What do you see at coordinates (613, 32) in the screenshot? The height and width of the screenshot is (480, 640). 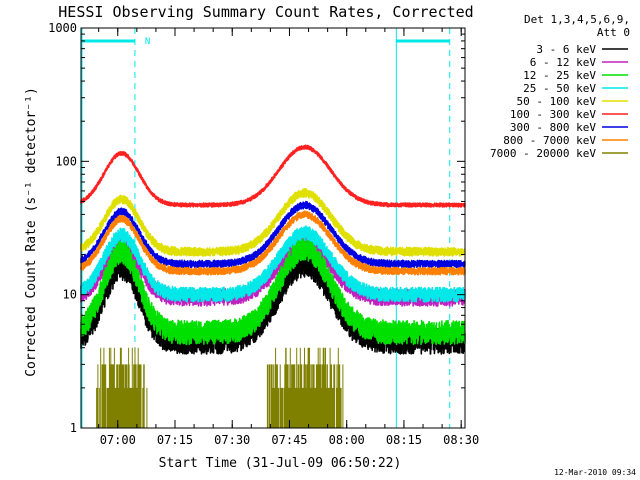 I see `legend-header-line-2: Att 0` at bounding box center [613, 32].